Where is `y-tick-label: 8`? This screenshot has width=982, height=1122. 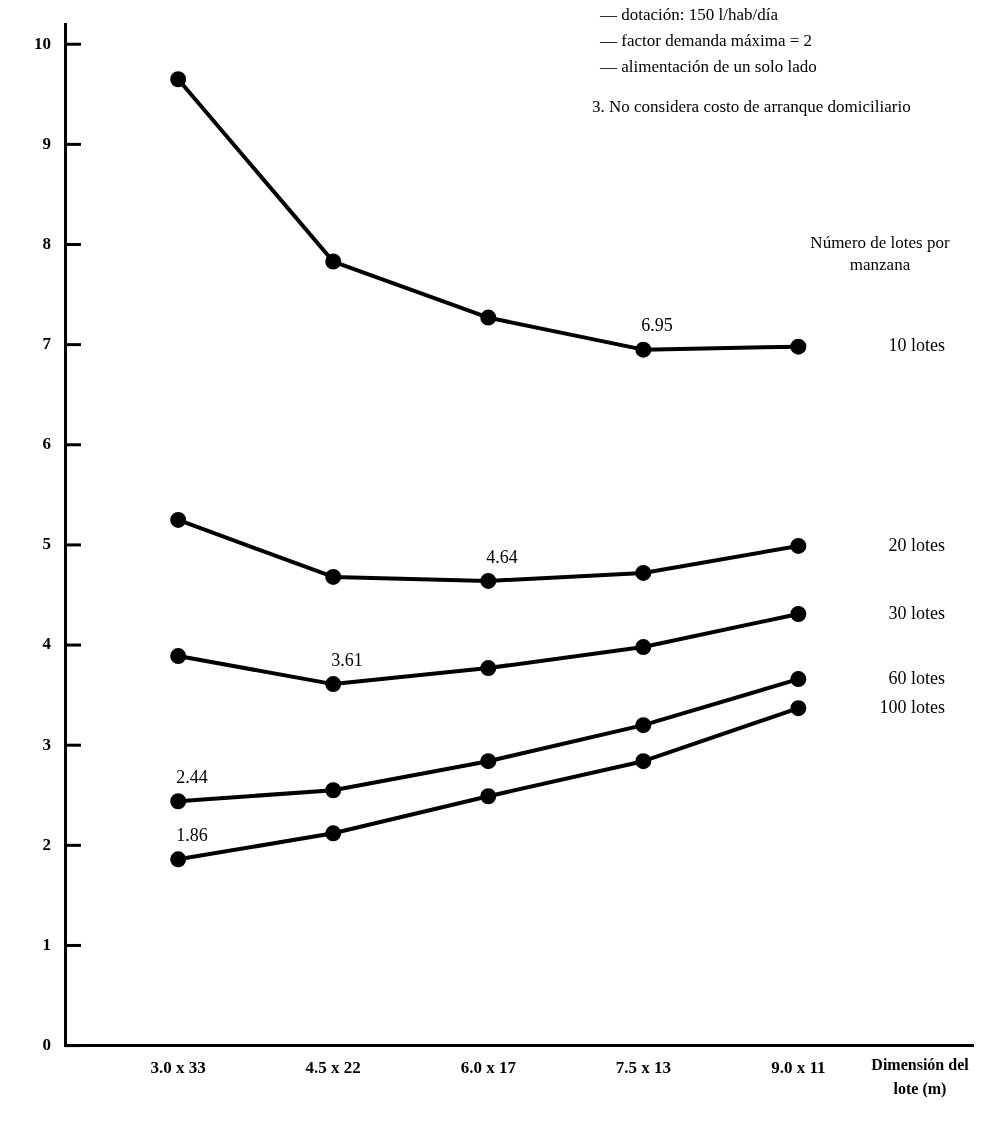 y-tick-label: 8 is located at coordinates (46, 243).